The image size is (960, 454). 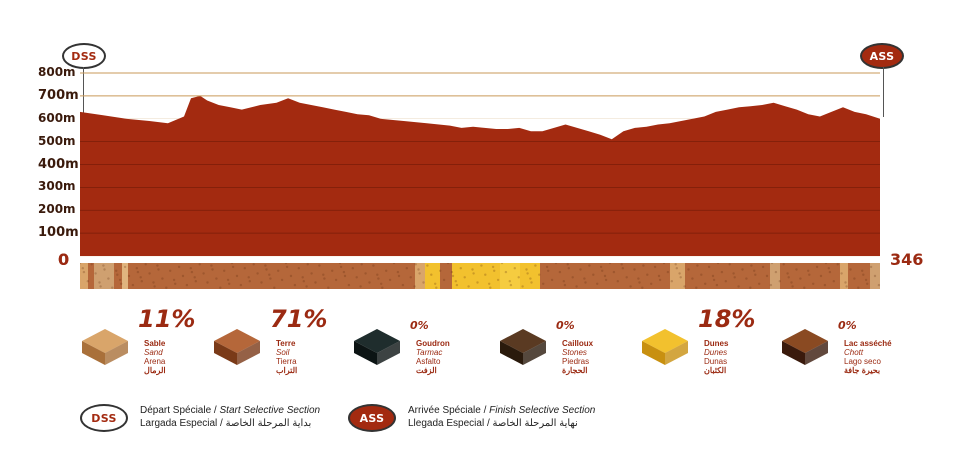 I want to click on terrain-name-ar: الزفت, so click(x=426, y=370).